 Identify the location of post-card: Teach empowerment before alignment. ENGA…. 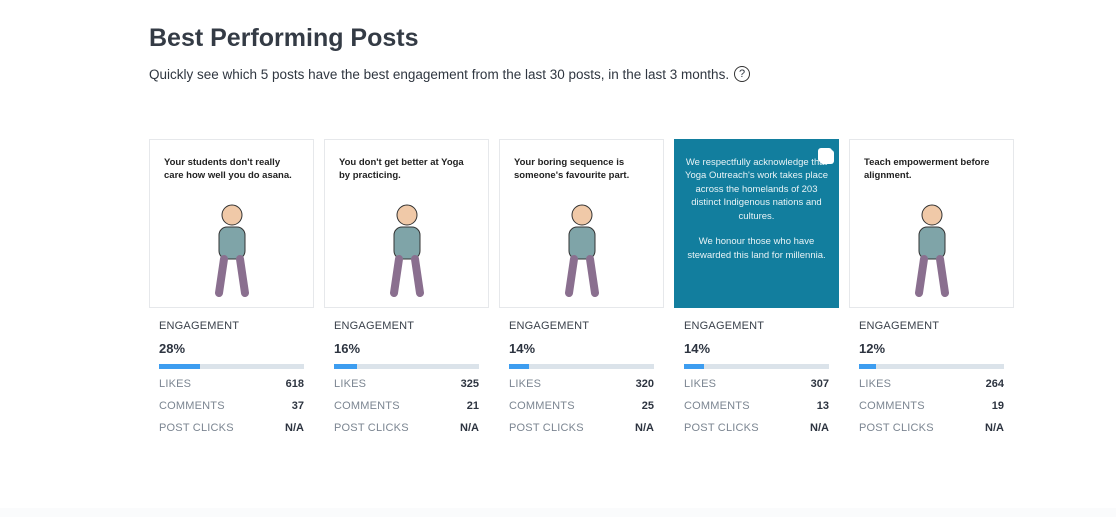
(931, 287).